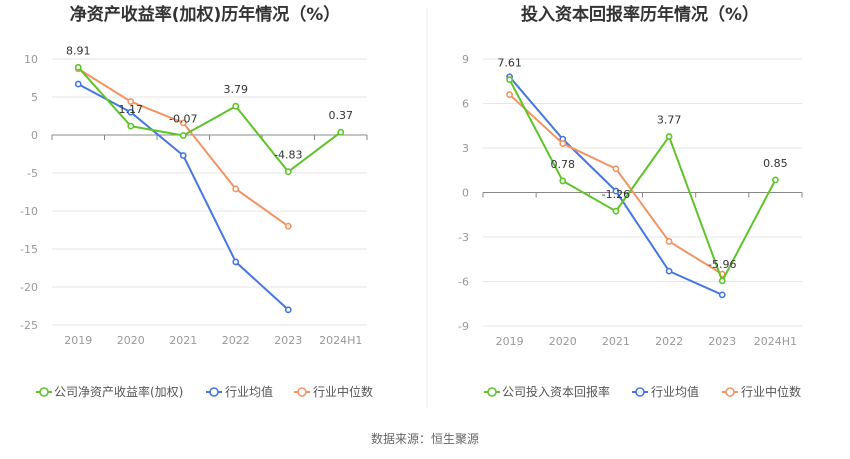 This screenshot has width=850, height=459. What do you see at coordinates (34, 97) in the screenshot?
I see `y-tick-label: 5` at bounding box center [34, 97].